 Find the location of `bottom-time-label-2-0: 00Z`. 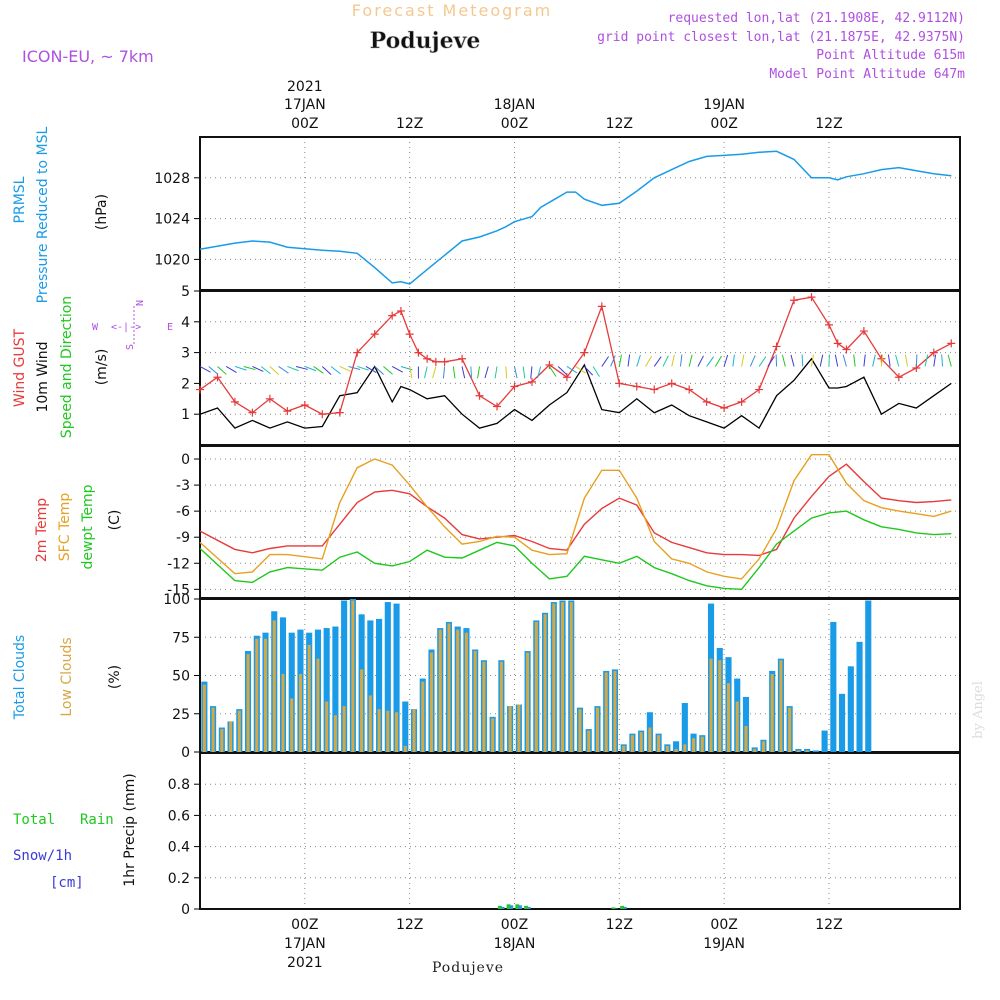

bottom-time-label-2-0: 00Z is located at coordinates (514, 925).